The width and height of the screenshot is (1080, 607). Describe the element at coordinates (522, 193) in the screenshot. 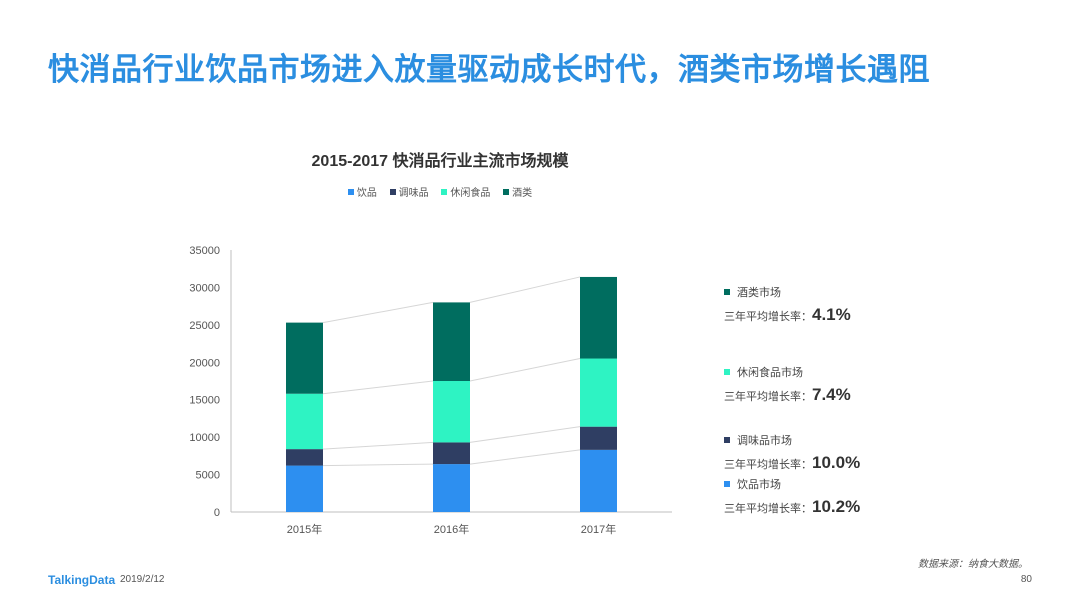

I see `legend-label-liquor: 酒类` at that location.